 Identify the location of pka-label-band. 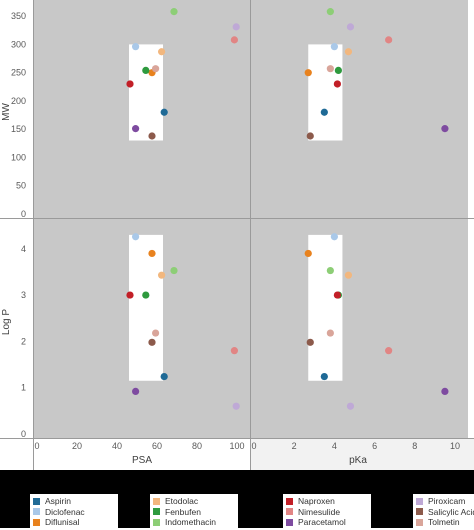
(362, 454).